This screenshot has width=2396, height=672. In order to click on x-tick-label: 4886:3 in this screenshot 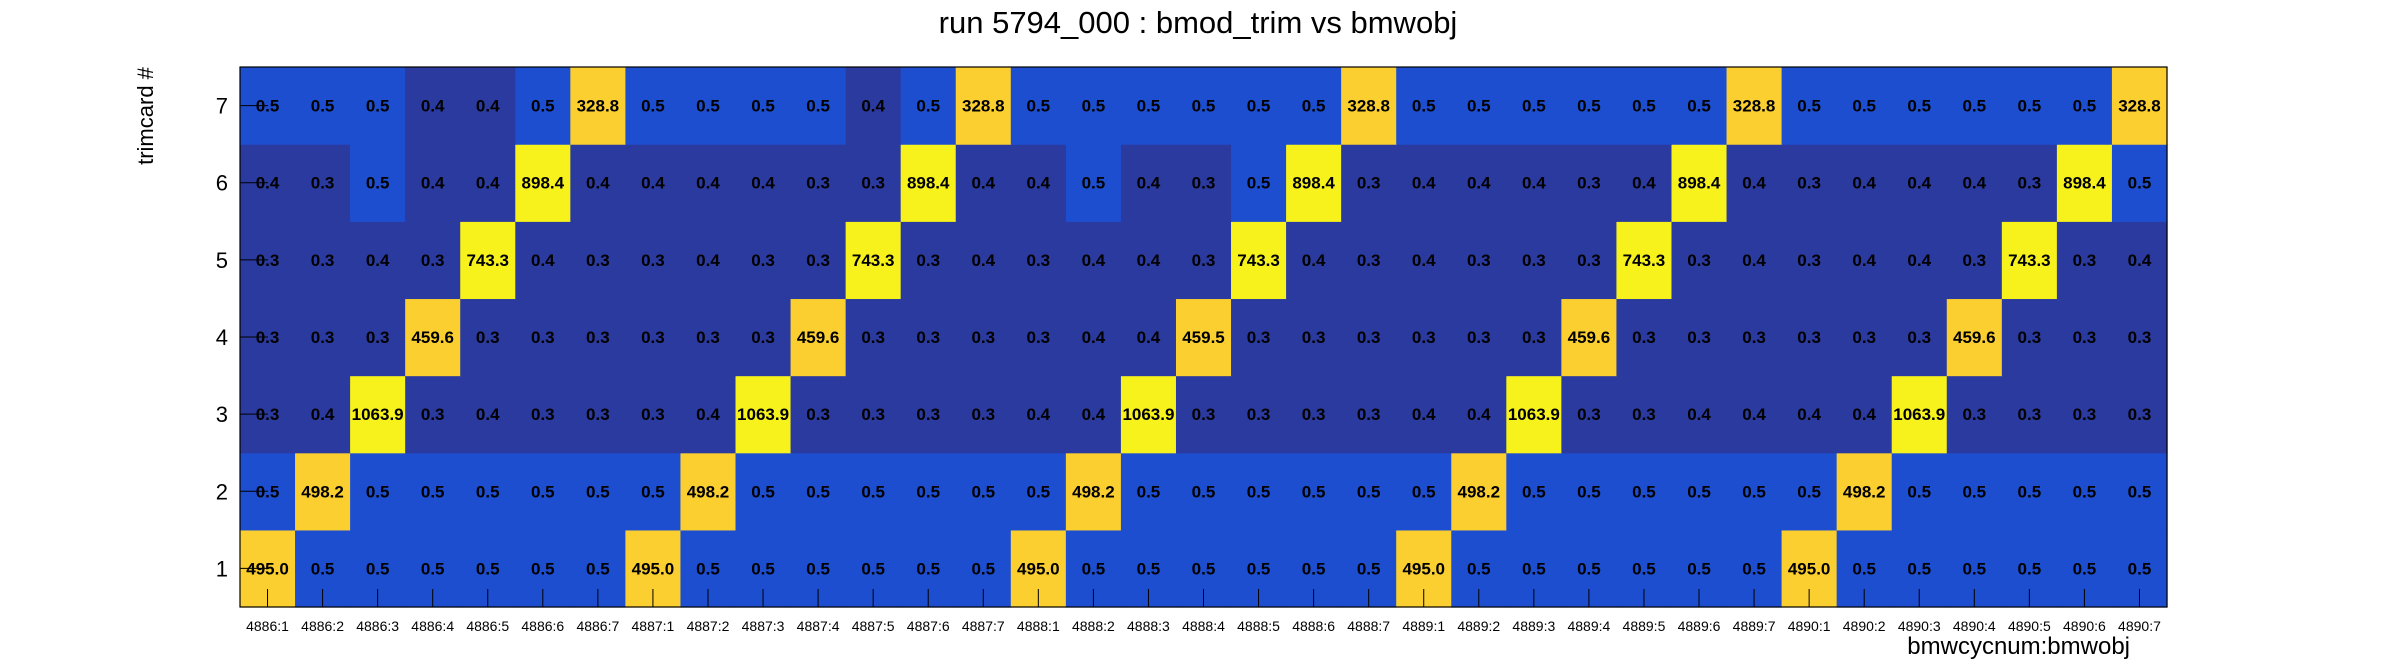, I will do `click(377, 626)`.